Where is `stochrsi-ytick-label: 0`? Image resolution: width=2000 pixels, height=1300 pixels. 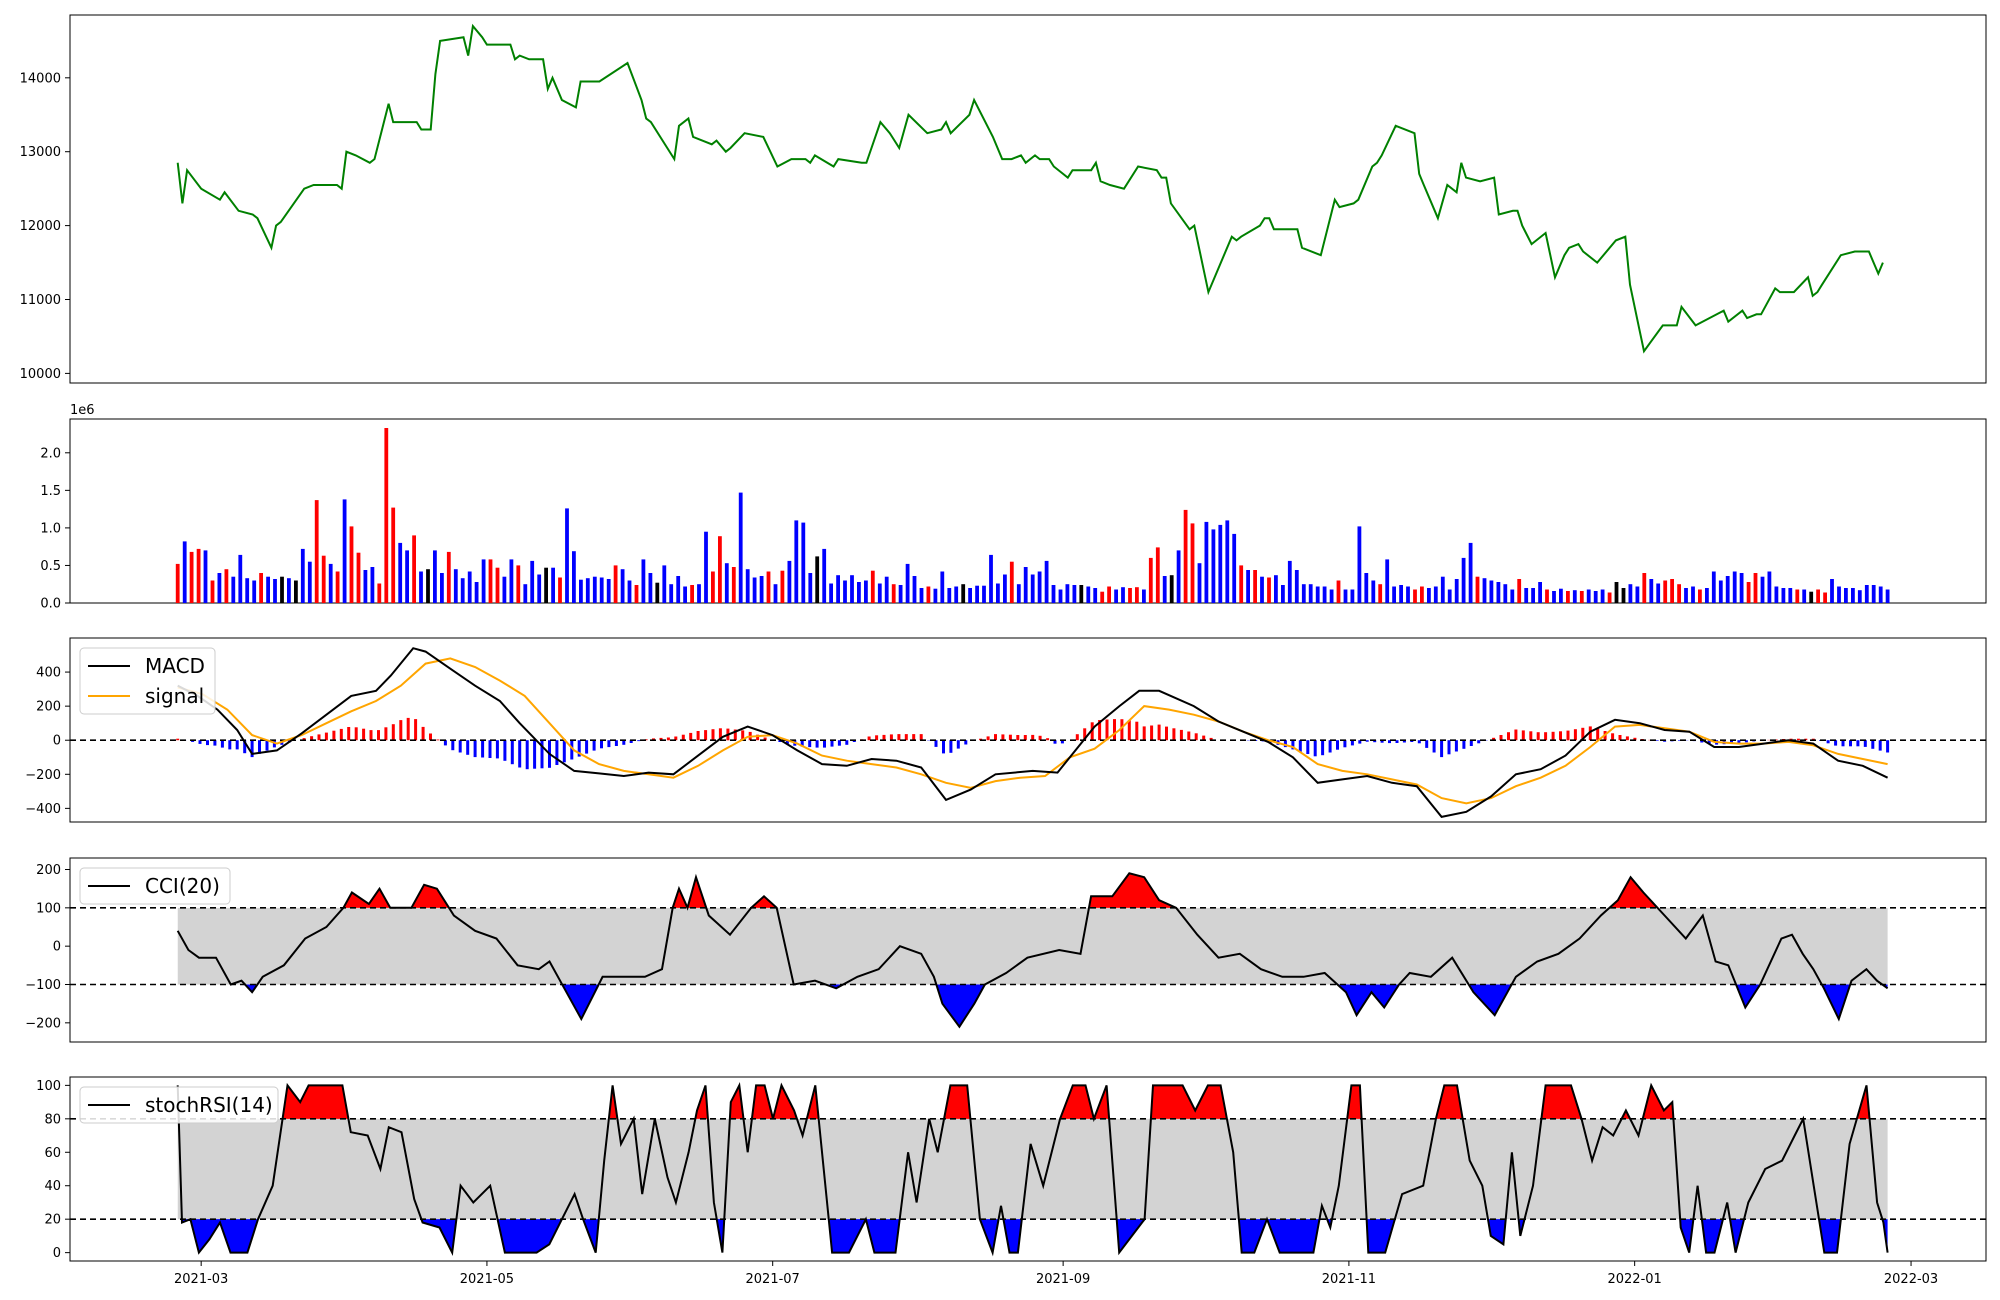 stochrsi-ytick-label: 0 is located at coordinates (57, 1253).